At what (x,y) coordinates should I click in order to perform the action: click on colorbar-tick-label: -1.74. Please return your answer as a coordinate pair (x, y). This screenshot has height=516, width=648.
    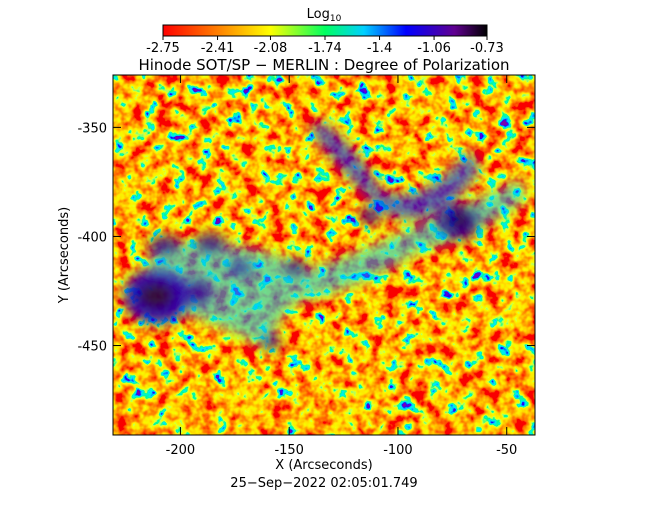
    Looking at the image, I should click on (325, 48).